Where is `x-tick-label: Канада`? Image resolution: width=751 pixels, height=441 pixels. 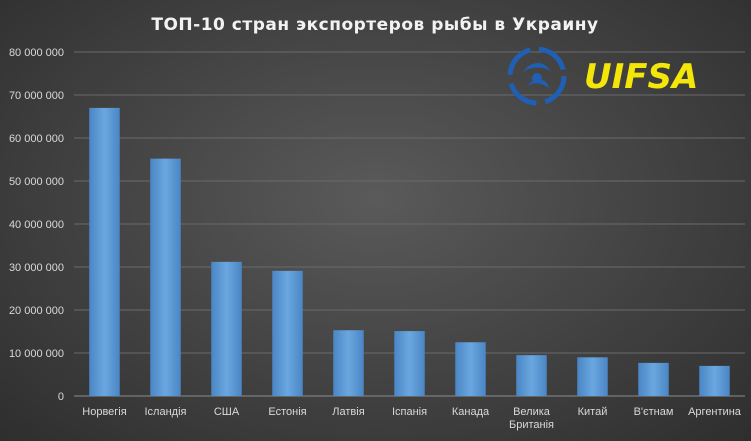
x-tick-label: Канада is located at coordinates (471, 412).